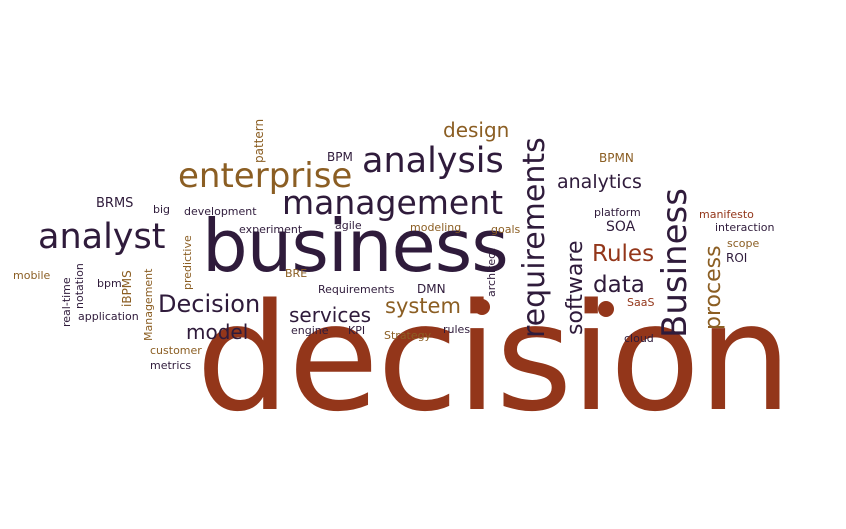 This screenshot has width=846, height=529. I want to click on word-bre: BRE, so click(296, 273).